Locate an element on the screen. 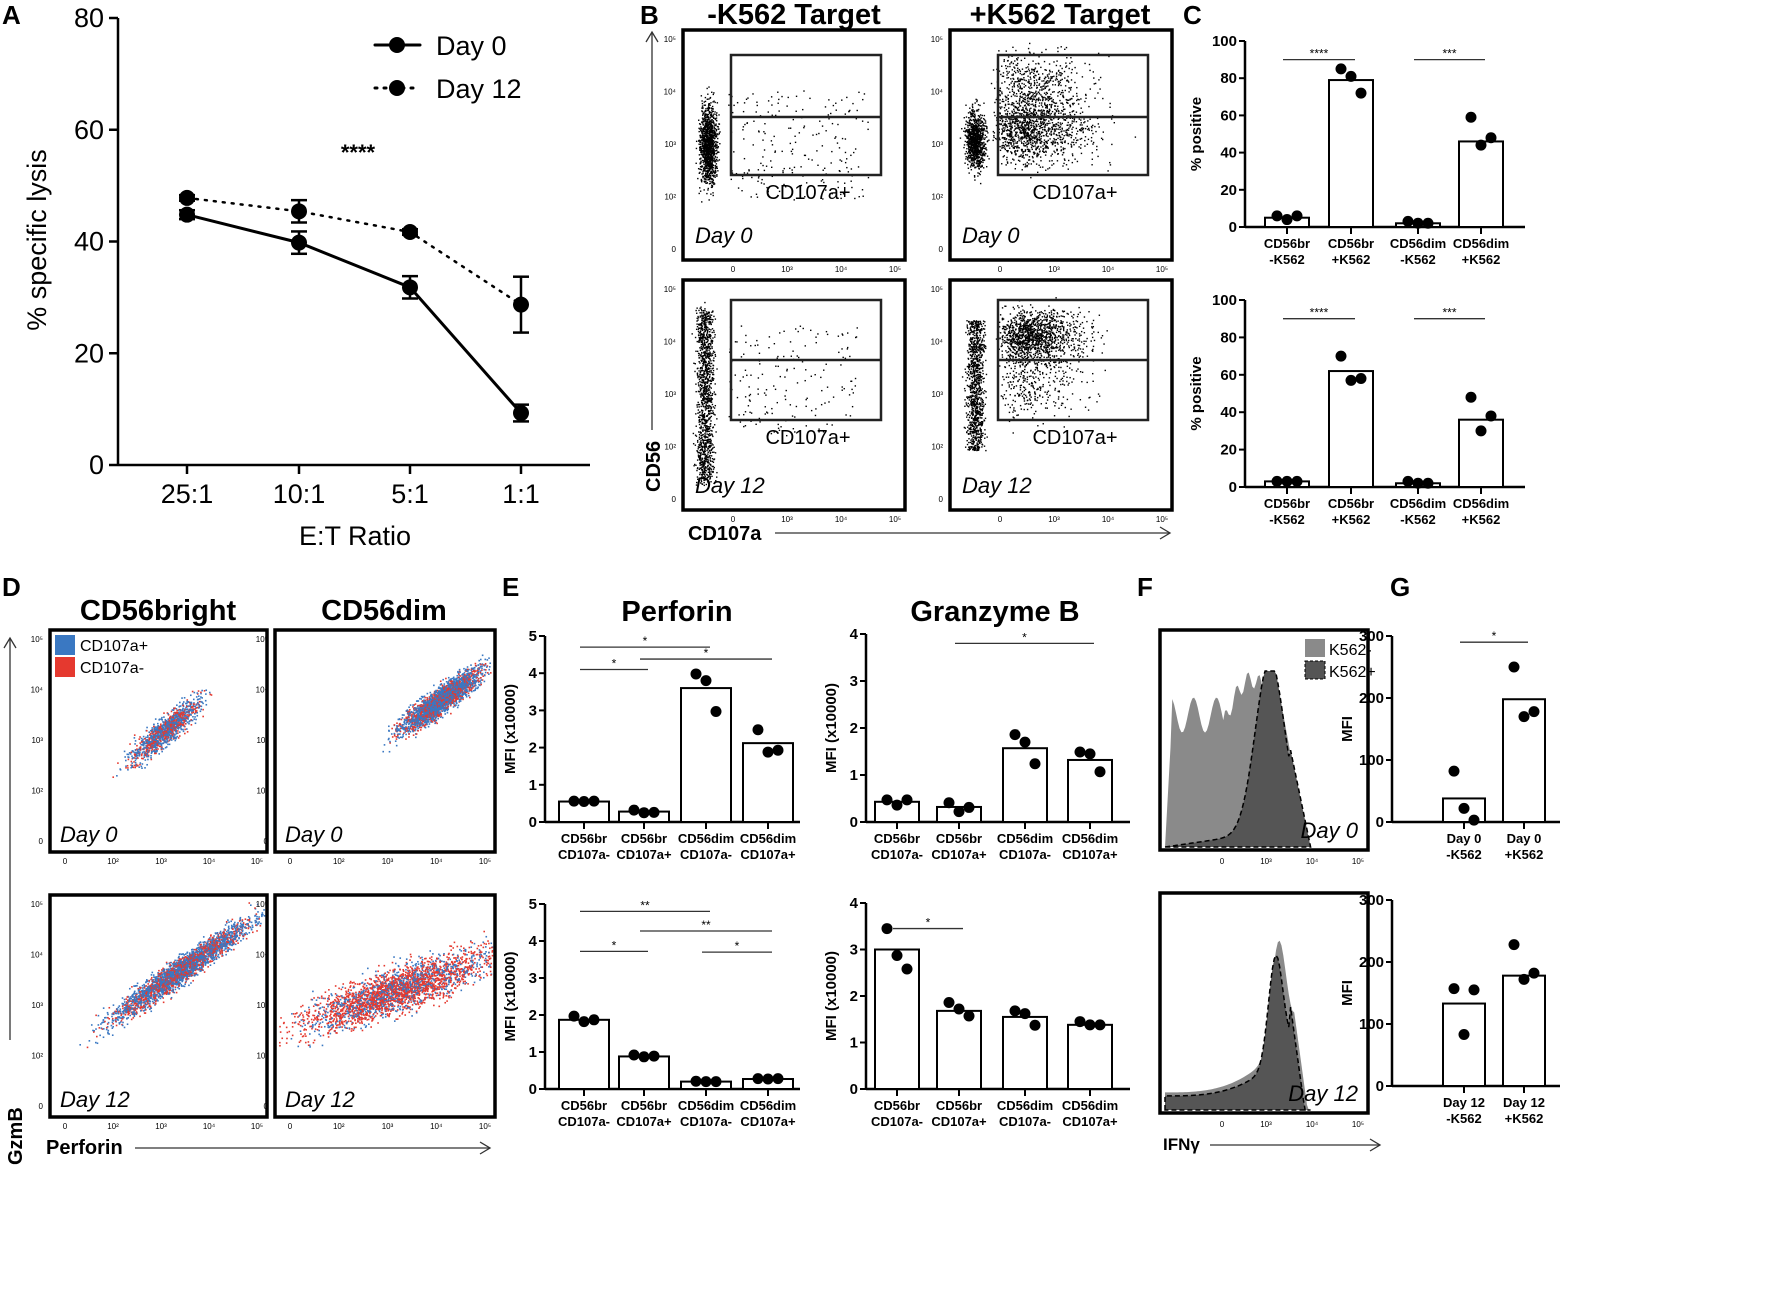  bar-category-label: CD56br is located at coordinates (644, 1105).